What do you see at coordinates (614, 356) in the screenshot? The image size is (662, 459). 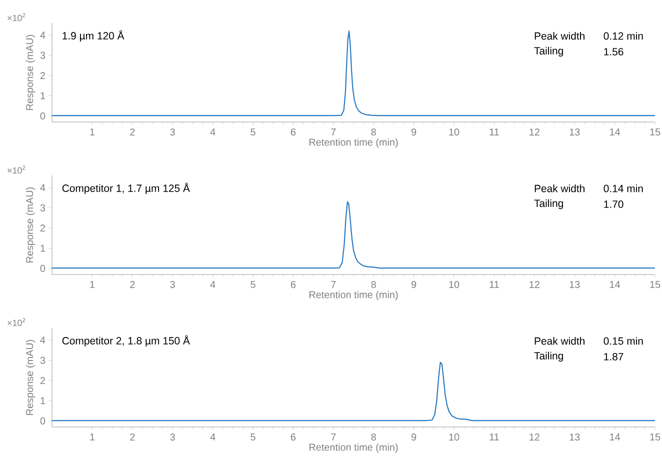 I see `annotation: 1.87` at bounding box center [614, 356].